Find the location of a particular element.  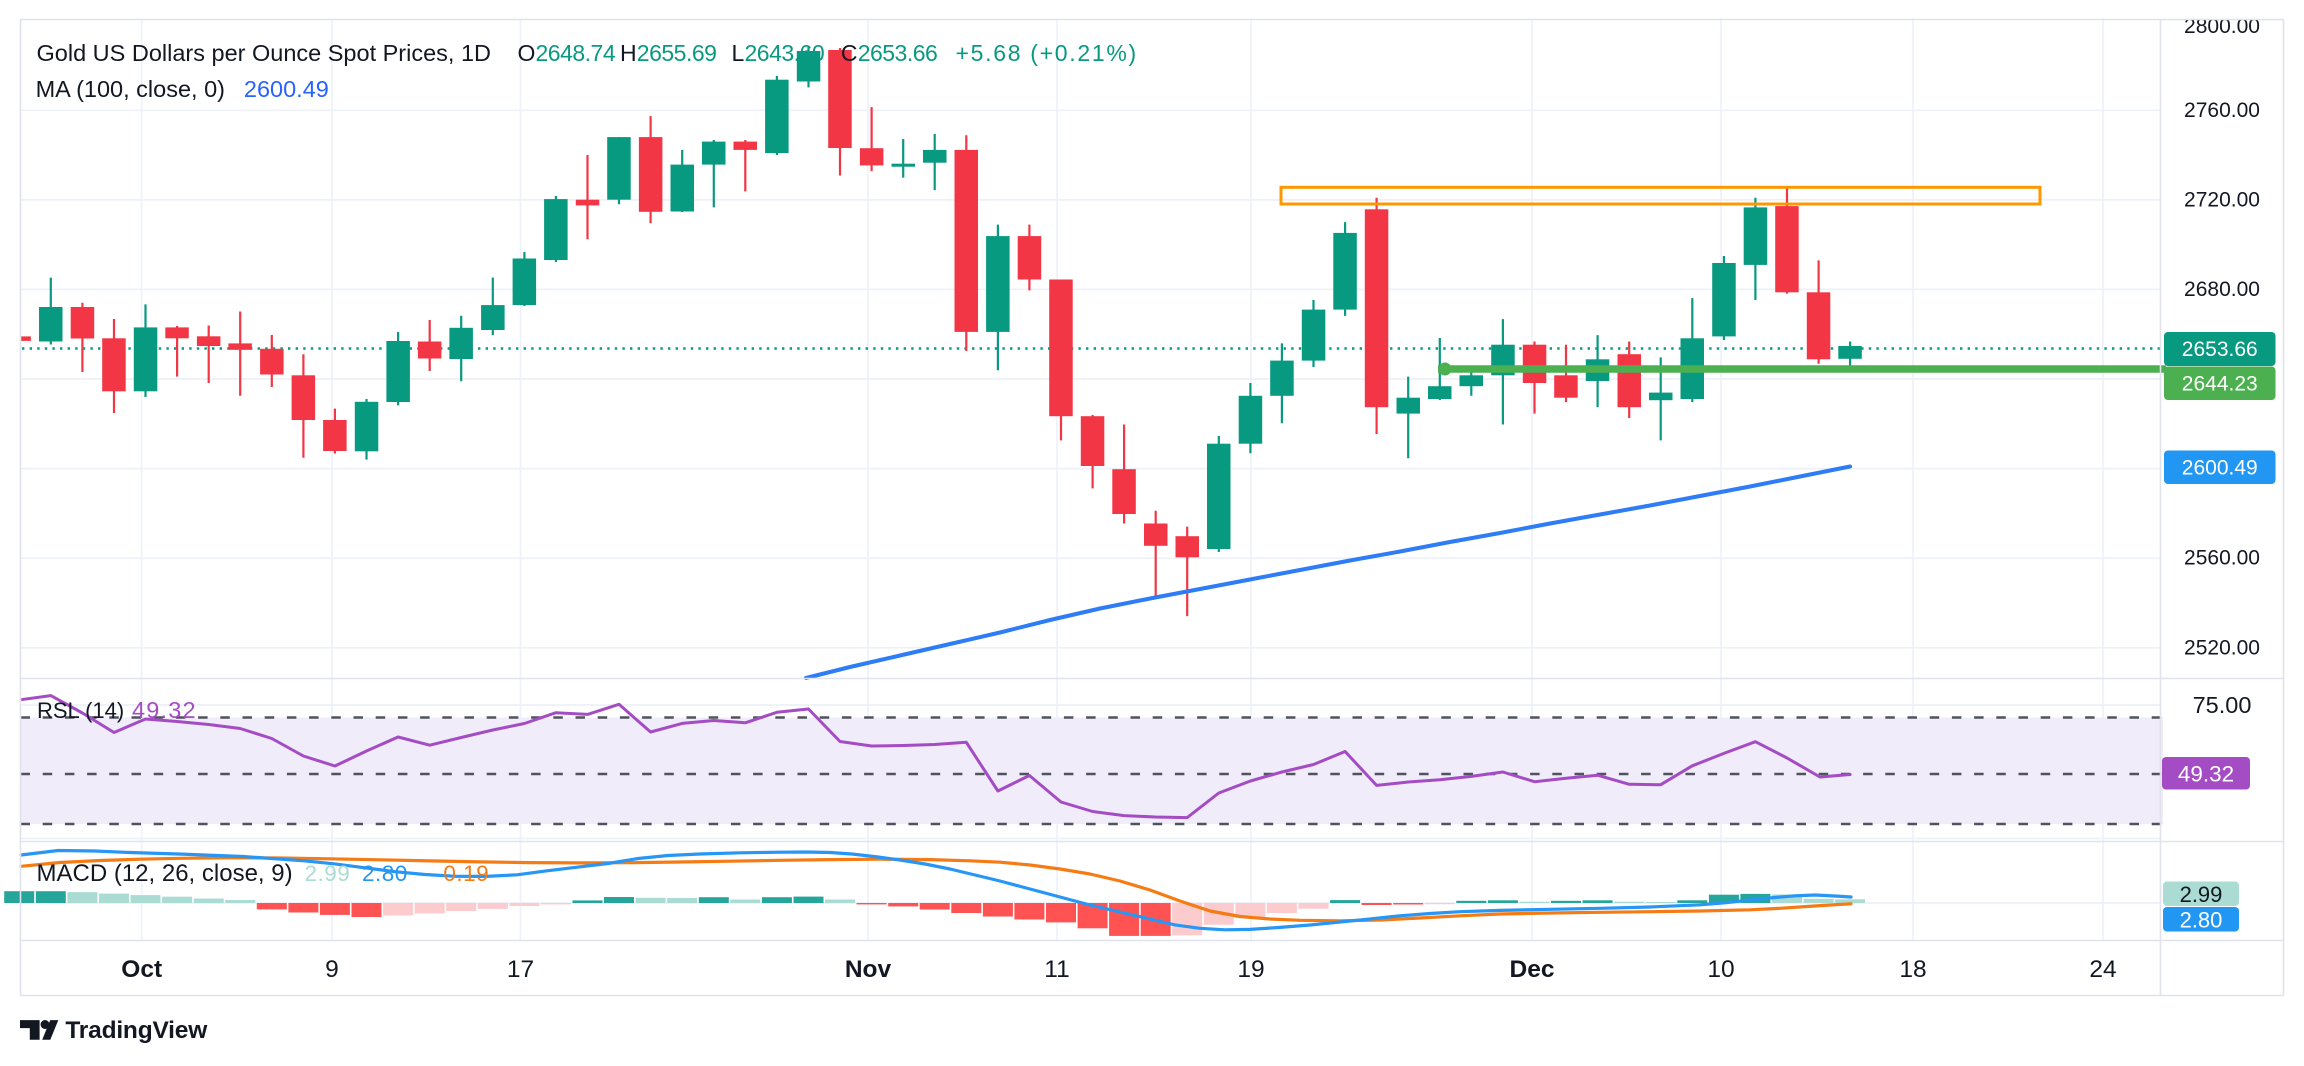

svg-text: L is located at coordinates (738, 53).